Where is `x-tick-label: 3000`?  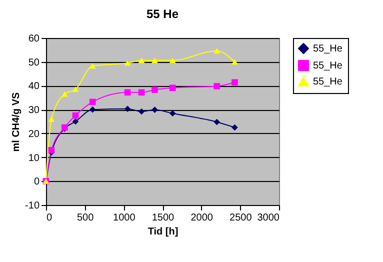
x-tick-label: 3000 is located at coordinates (268, 218).